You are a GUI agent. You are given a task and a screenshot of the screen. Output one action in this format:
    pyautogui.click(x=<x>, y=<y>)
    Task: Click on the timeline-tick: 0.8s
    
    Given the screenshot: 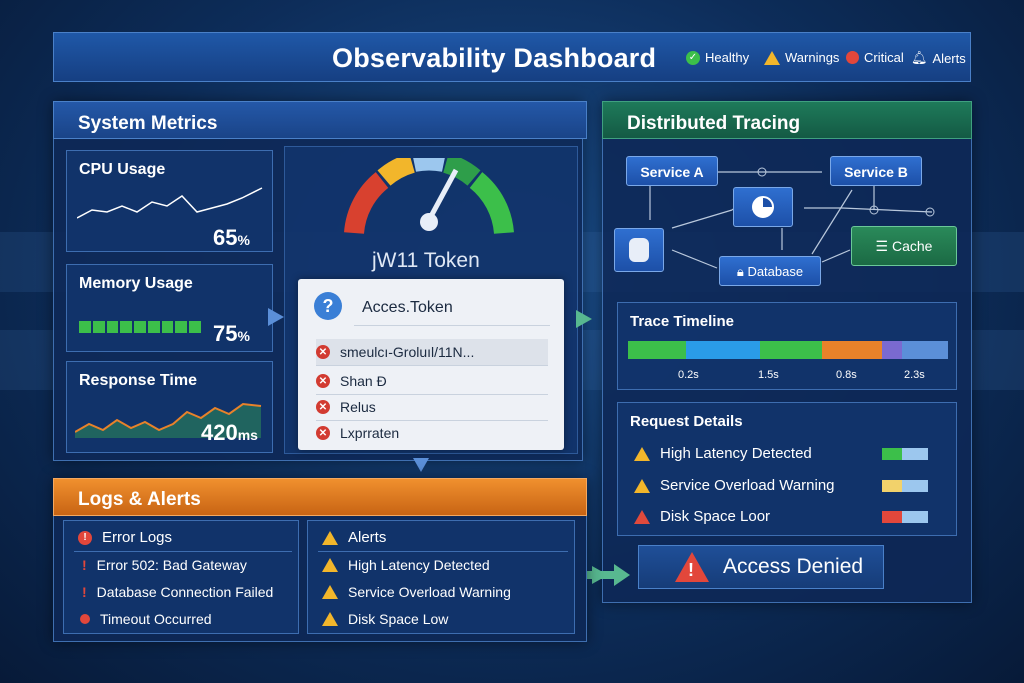 What is the action you would take?
    pyautogui.click(x=846, y=375)
    